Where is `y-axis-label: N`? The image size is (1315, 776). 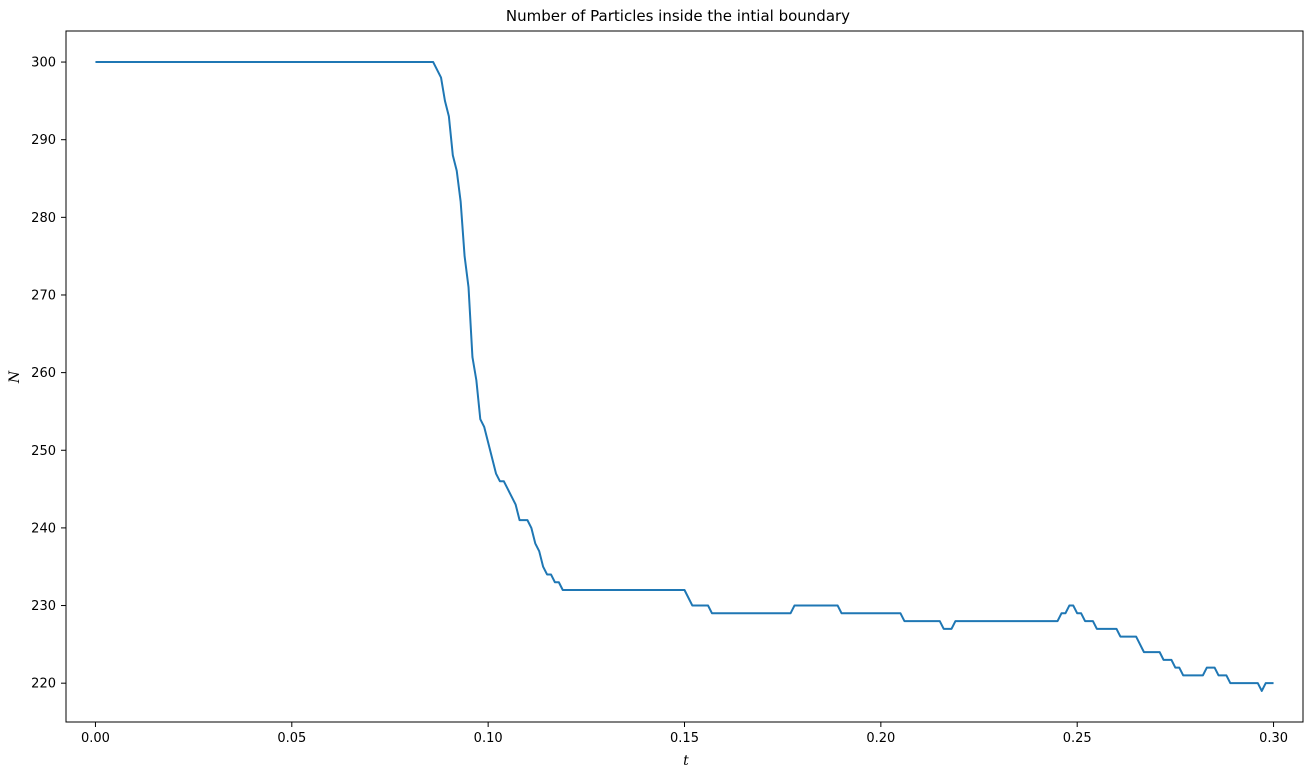
y-axis-label: N is located at coordinates (15, 377).